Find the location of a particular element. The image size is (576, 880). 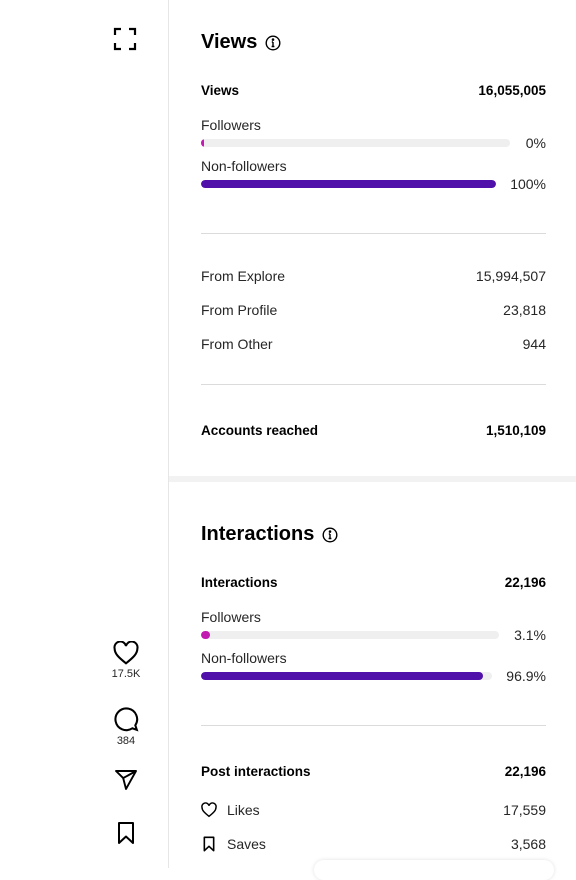

interactions-total-row: Interactions 22,196 is located at coordinates (373, 582).